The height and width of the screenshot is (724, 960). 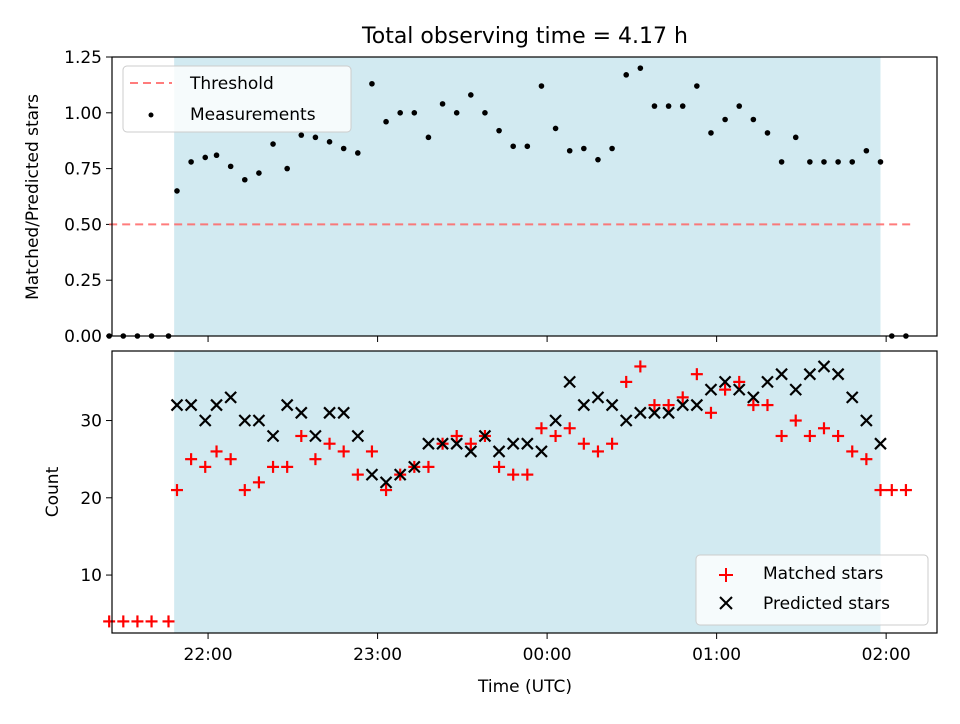 What do you see at coordinates (716, 655) in the screenshot?
I see `x-tick-label: 01:00` at bounding box center [716, 655].